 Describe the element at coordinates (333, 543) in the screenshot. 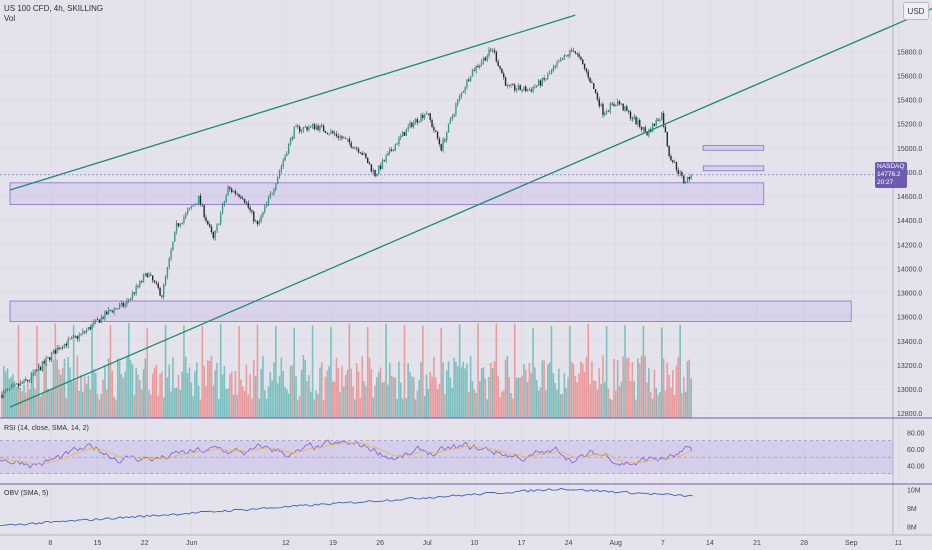

I see `time-tick-label: 19` at that location.